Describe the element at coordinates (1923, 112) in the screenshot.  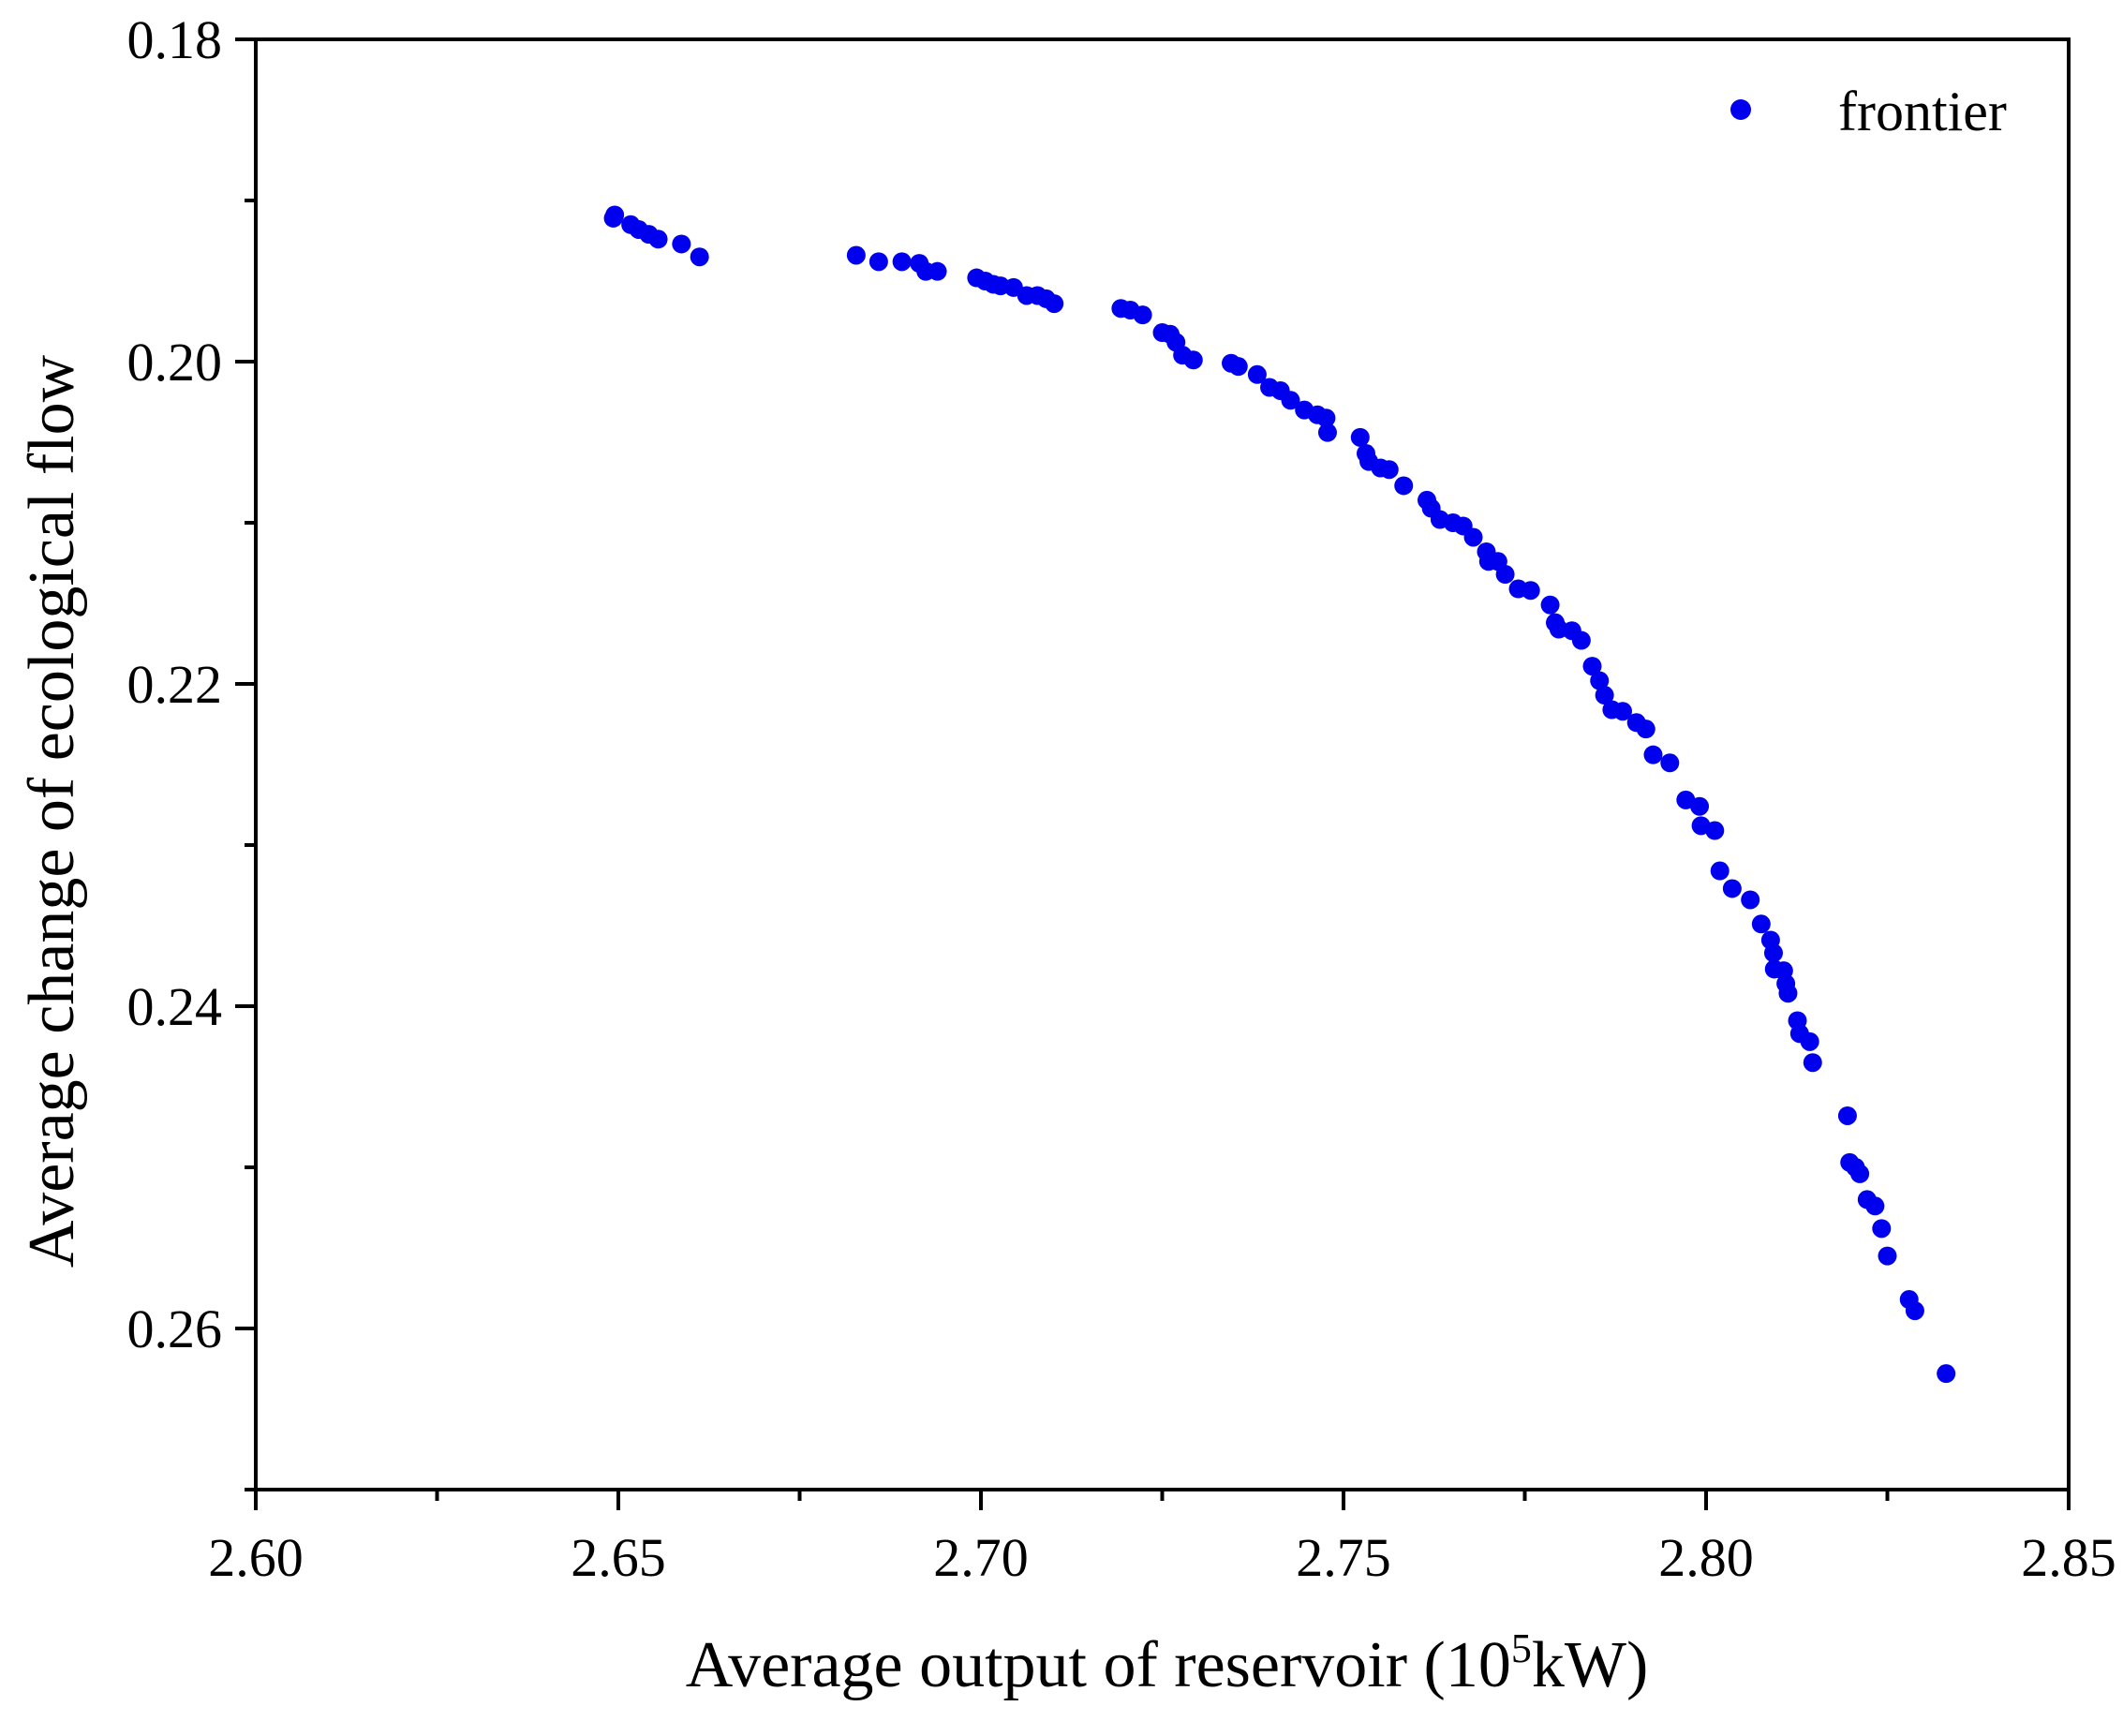
I see `legend-label: frontier` at that location.